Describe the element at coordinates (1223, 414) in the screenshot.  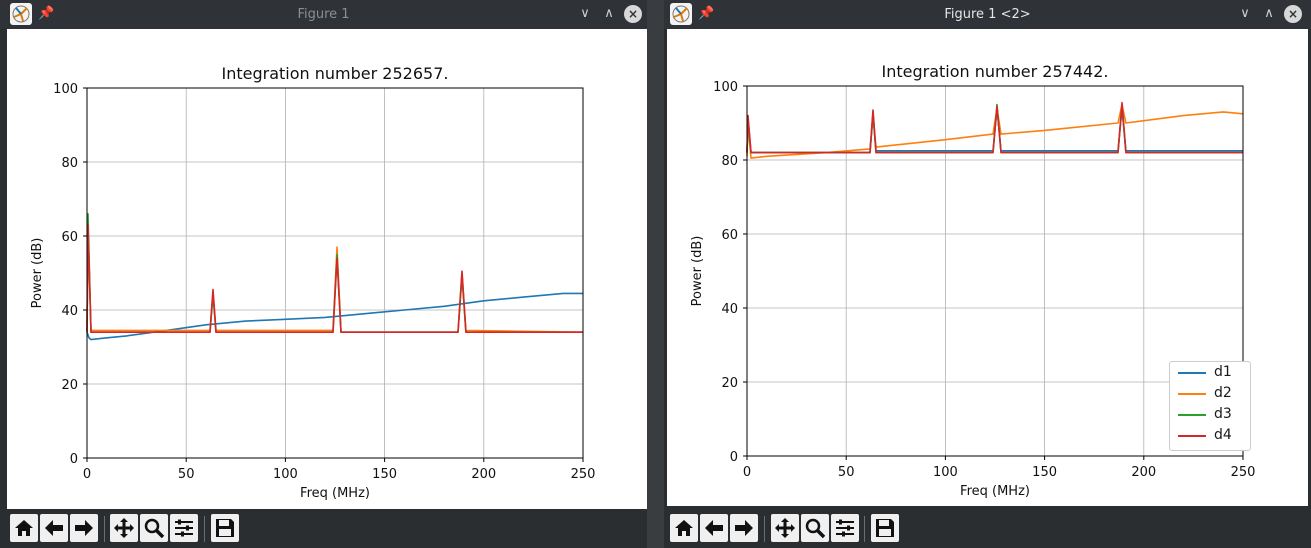
I see `legend-label: d3` at that location.